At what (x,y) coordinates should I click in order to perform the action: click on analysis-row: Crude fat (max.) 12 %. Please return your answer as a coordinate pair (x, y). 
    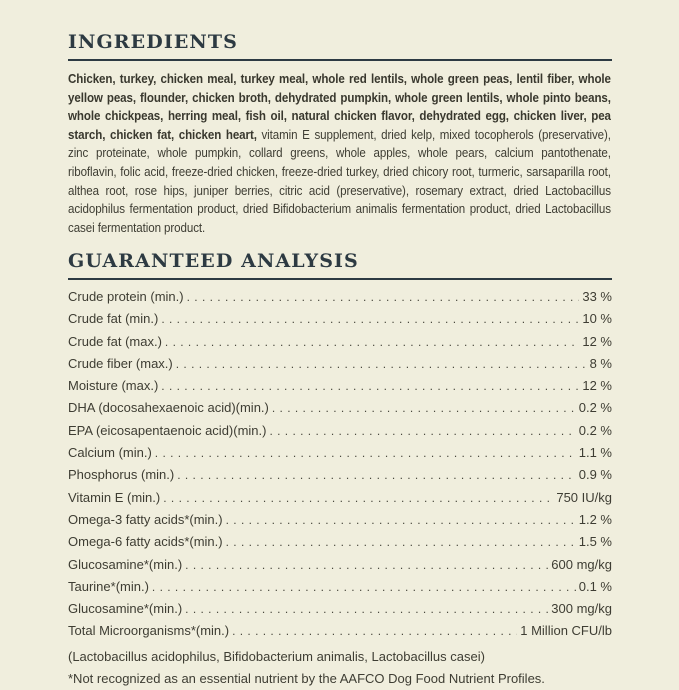
    Looking at the image, I should click on (340, 345).